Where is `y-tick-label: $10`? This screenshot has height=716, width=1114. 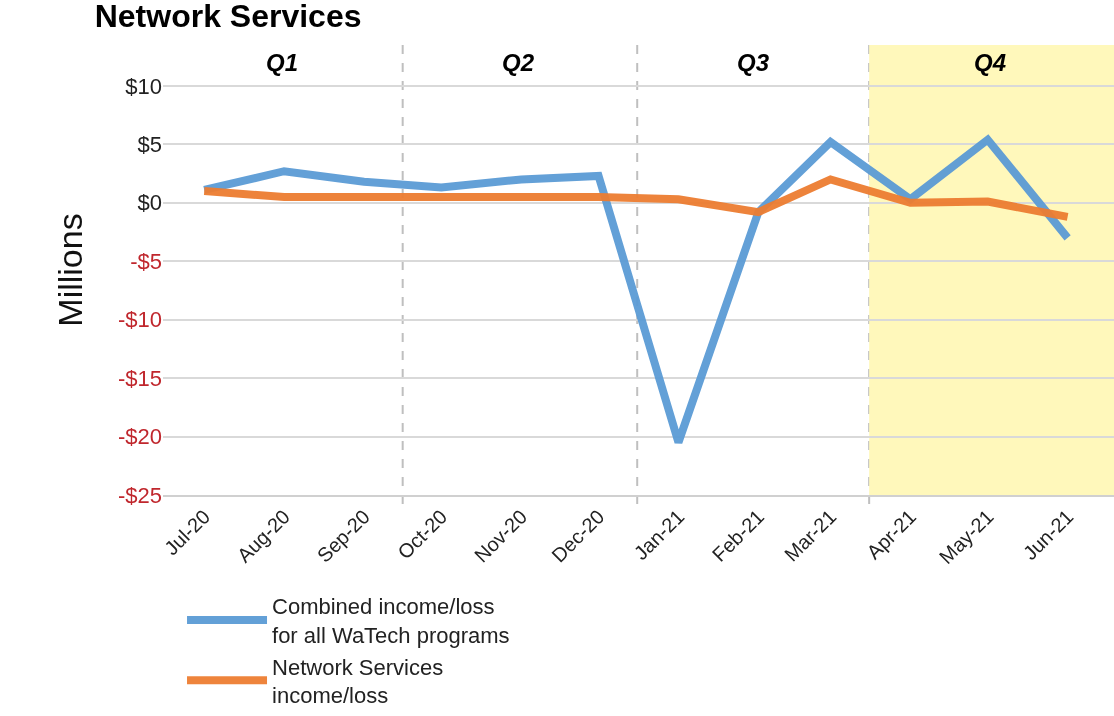
y-tick-label: $10 is located at coordinates (143, 86).